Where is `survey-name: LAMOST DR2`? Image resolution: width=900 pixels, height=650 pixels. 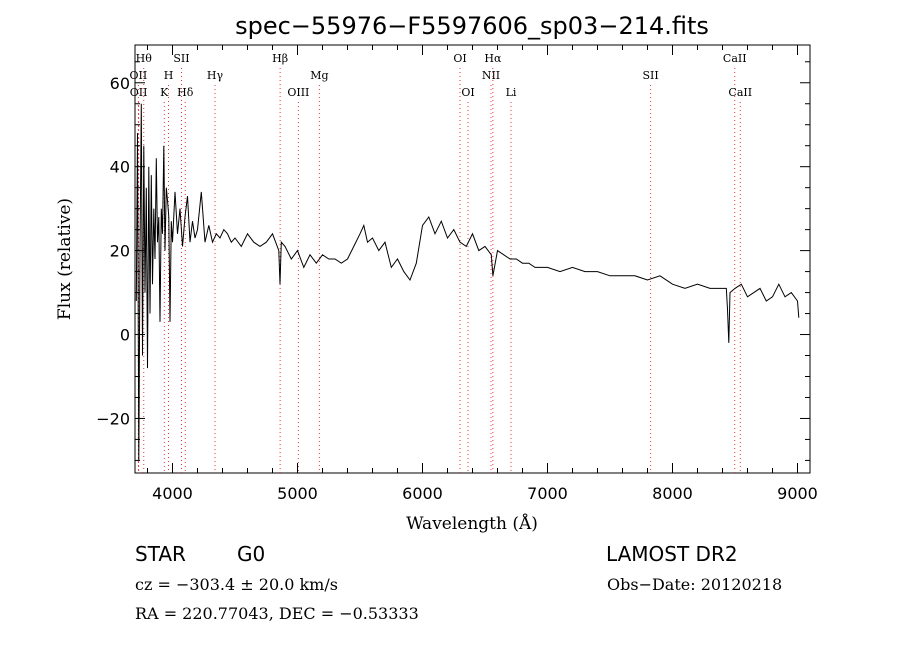 survey-name: LAMOST DR2 is located at coordinates (672, 554).